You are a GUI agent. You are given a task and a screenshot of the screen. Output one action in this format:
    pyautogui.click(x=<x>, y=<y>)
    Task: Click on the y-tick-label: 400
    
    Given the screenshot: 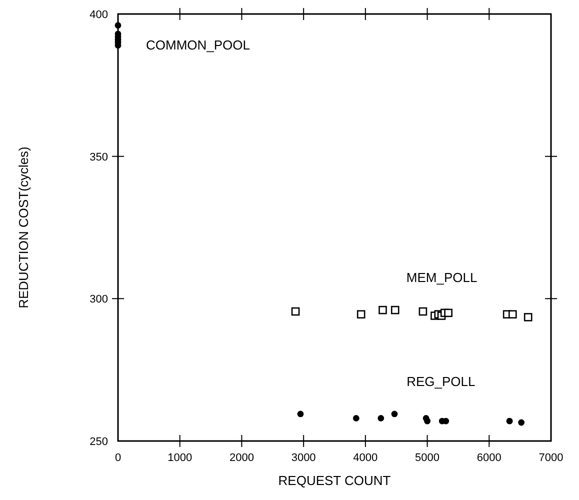 What is the action you would take?
    pyautogui.click(x=99, y=15)
    